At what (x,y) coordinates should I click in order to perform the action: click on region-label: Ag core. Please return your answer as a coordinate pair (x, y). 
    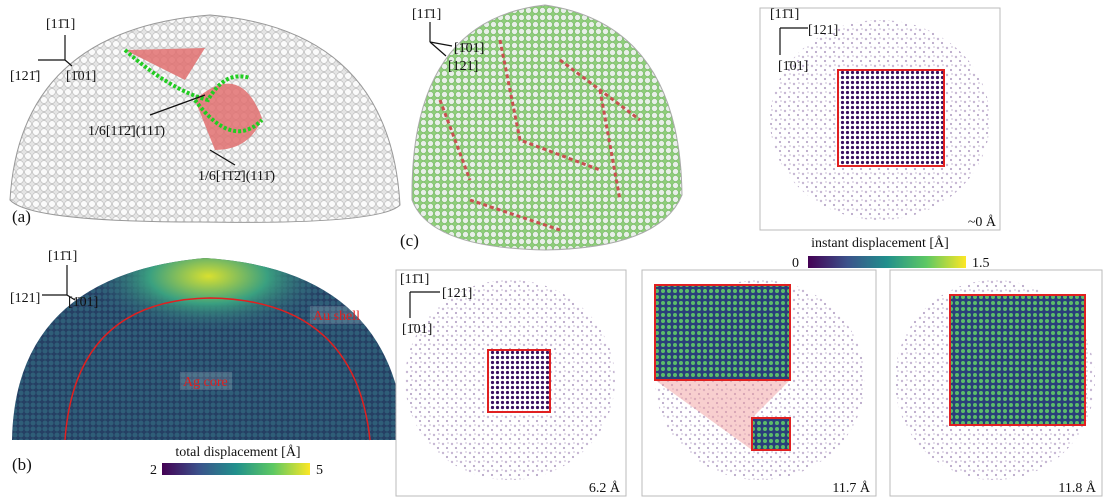
    Looking at the image, I should click on (205, 382).